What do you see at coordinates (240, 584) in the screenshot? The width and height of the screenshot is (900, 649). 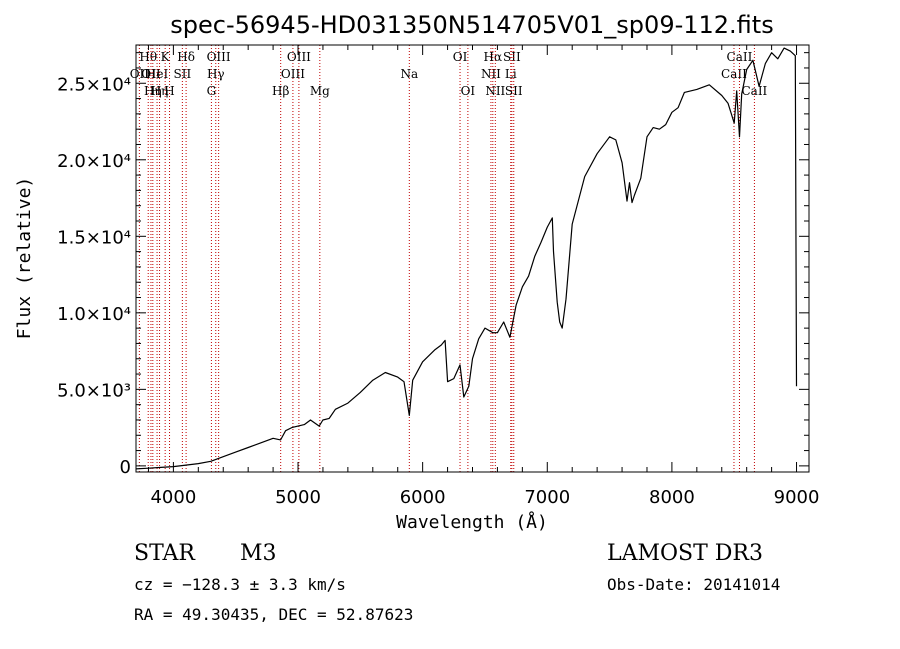 I see `redshift-velocity: cz = −128.3 ± 3.3 km/s` at bounding box center [240, 584].